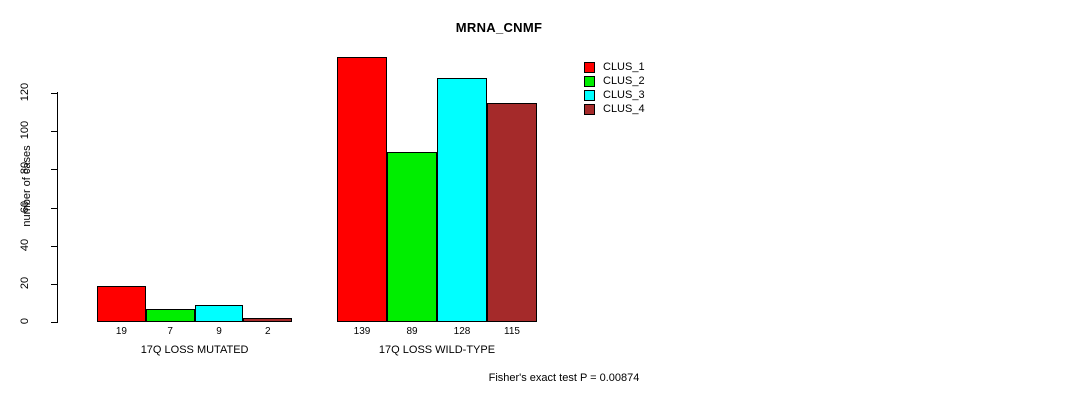 Image resolution: width=1090 pixels, height=400 pixels. I want to click on group-label: 17Q LOSS WILD-TYPE, so click(437, 350).